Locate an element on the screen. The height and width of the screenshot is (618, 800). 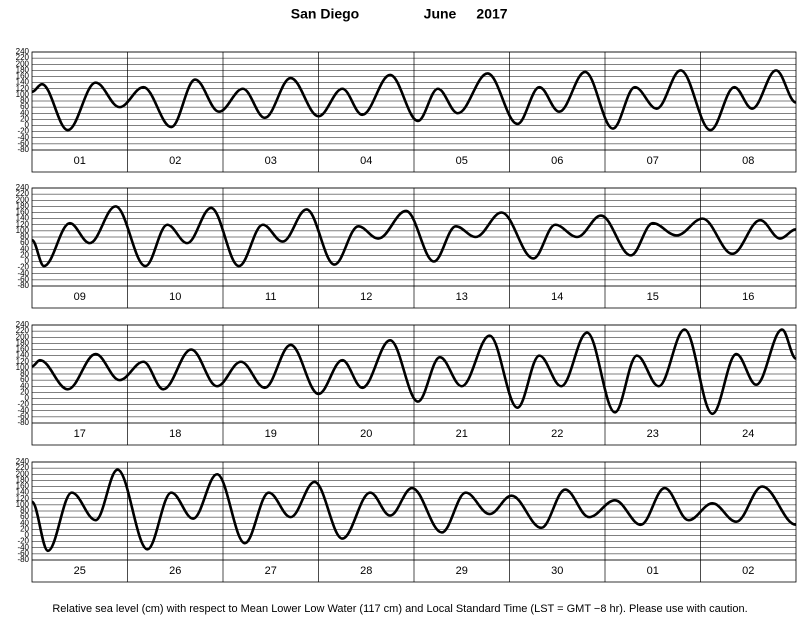
day-label: 04 is located at coordinates (366, 161).